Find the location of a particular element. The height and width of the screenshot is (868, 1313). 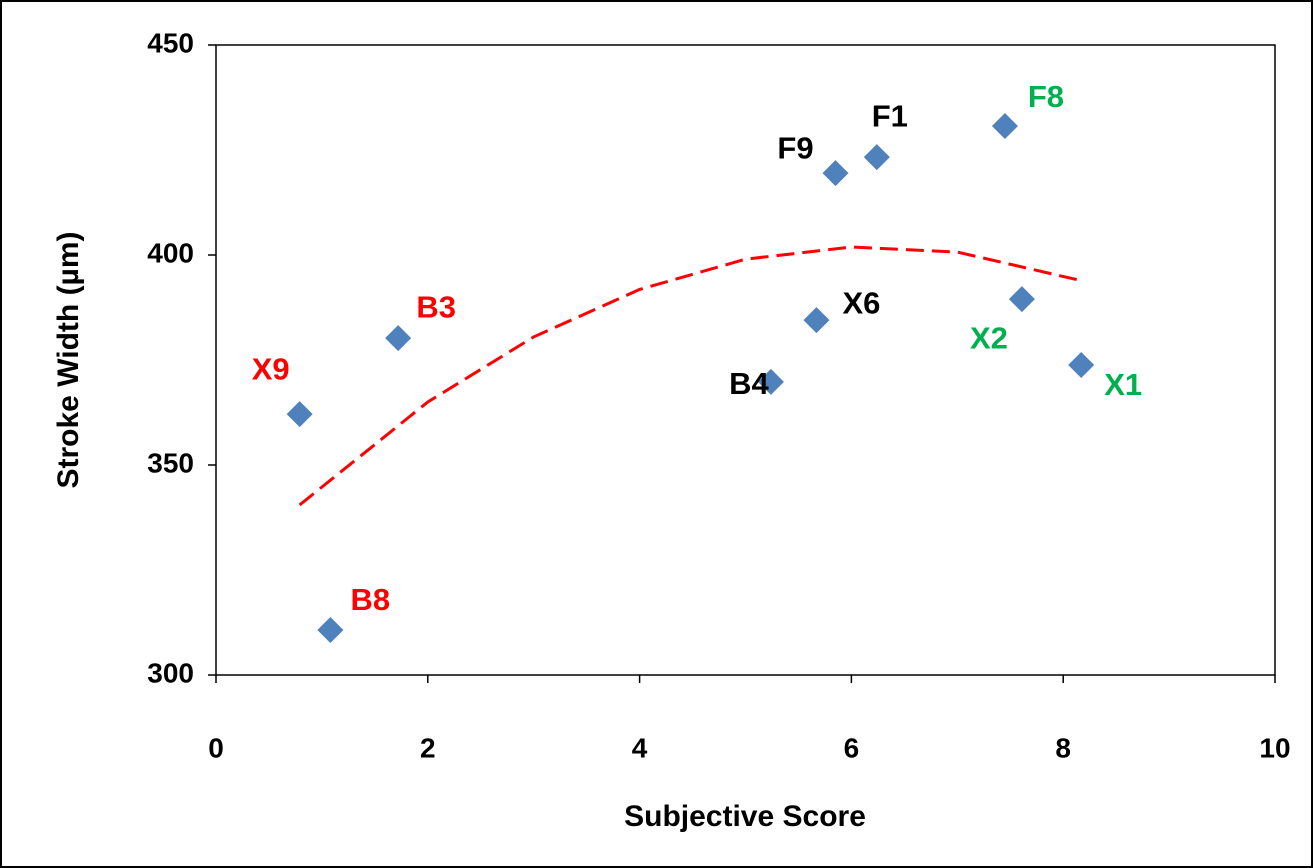

y-tick-label: 350 is located at coordinates (170, 462).